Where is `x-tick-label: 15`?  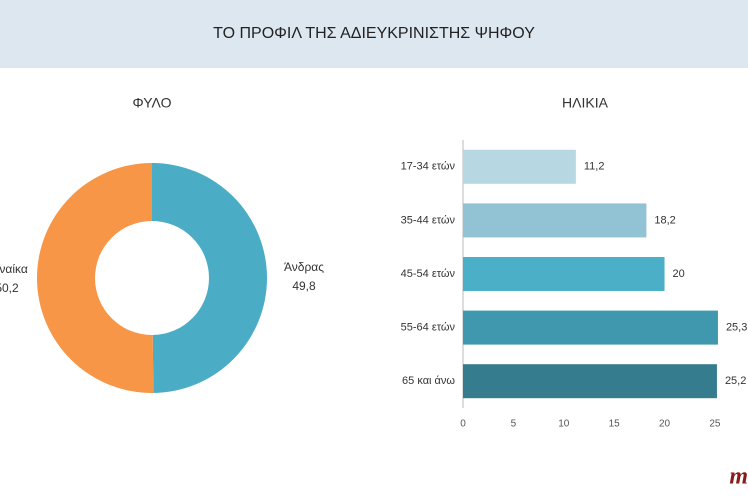
x-tick-label: 15 is located at coordinates (615, 424).